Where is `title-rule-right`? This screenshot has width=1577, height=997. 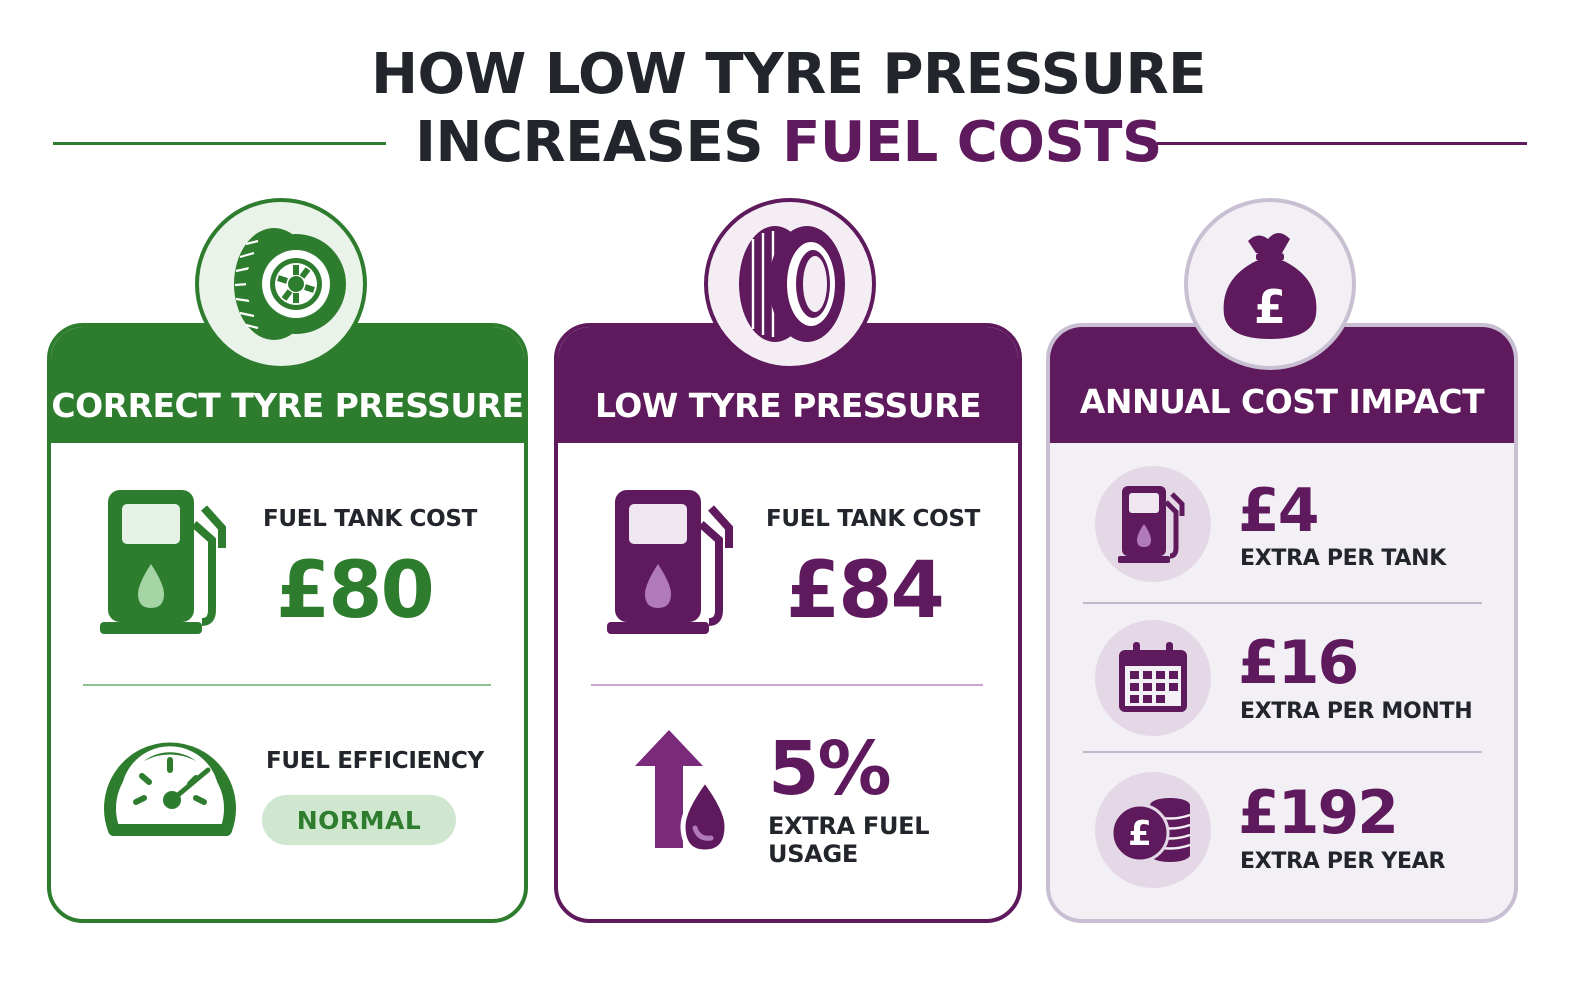 title-rule-right is located at coordinates (1342, 143).